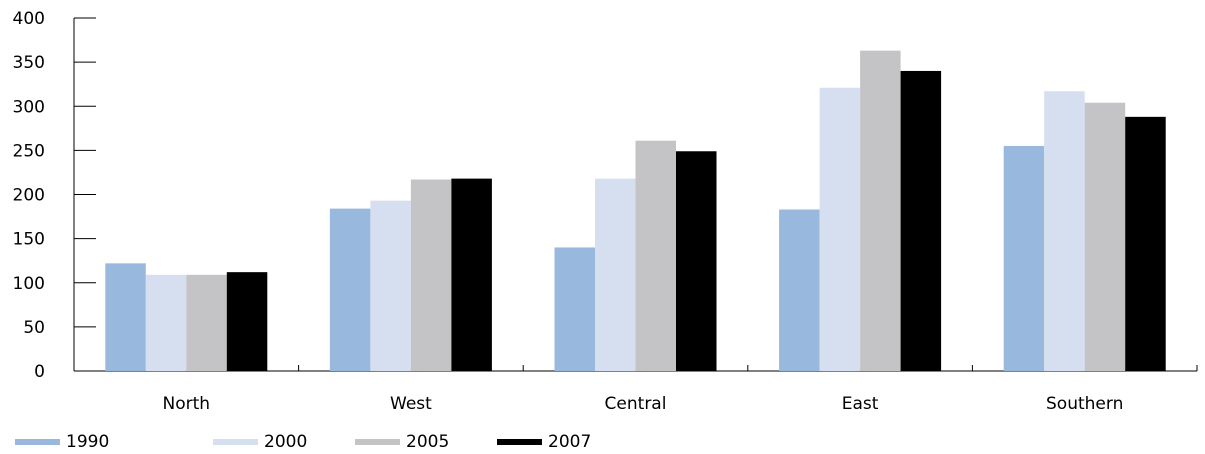 This screenshot has height=454, width=1205. What do you see at coordinates (1105, 236) in the screenshot?
I see `bar-2005-southern` at bounding box center [1105, 236].